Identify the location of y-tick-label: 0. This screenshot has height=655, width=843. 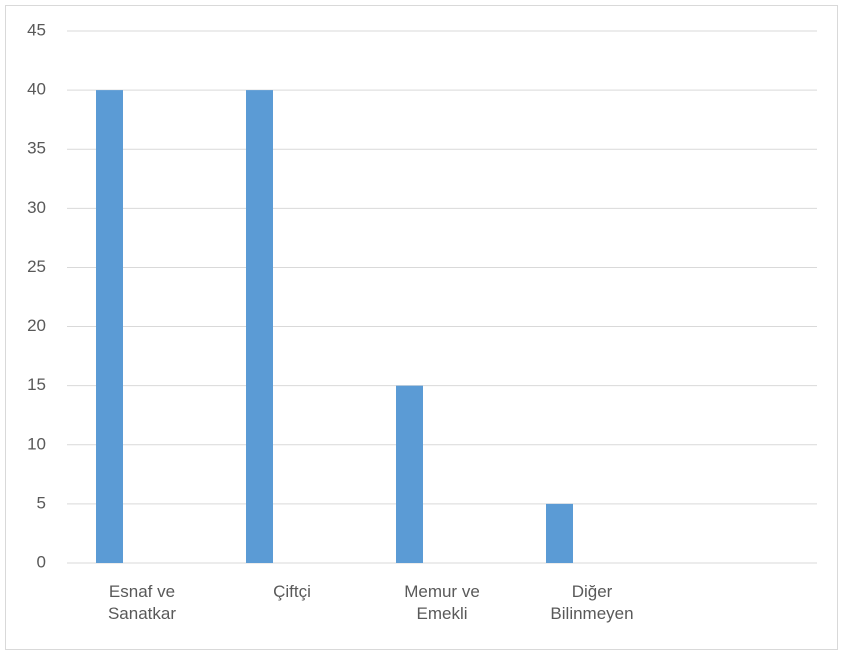
(41, 561).